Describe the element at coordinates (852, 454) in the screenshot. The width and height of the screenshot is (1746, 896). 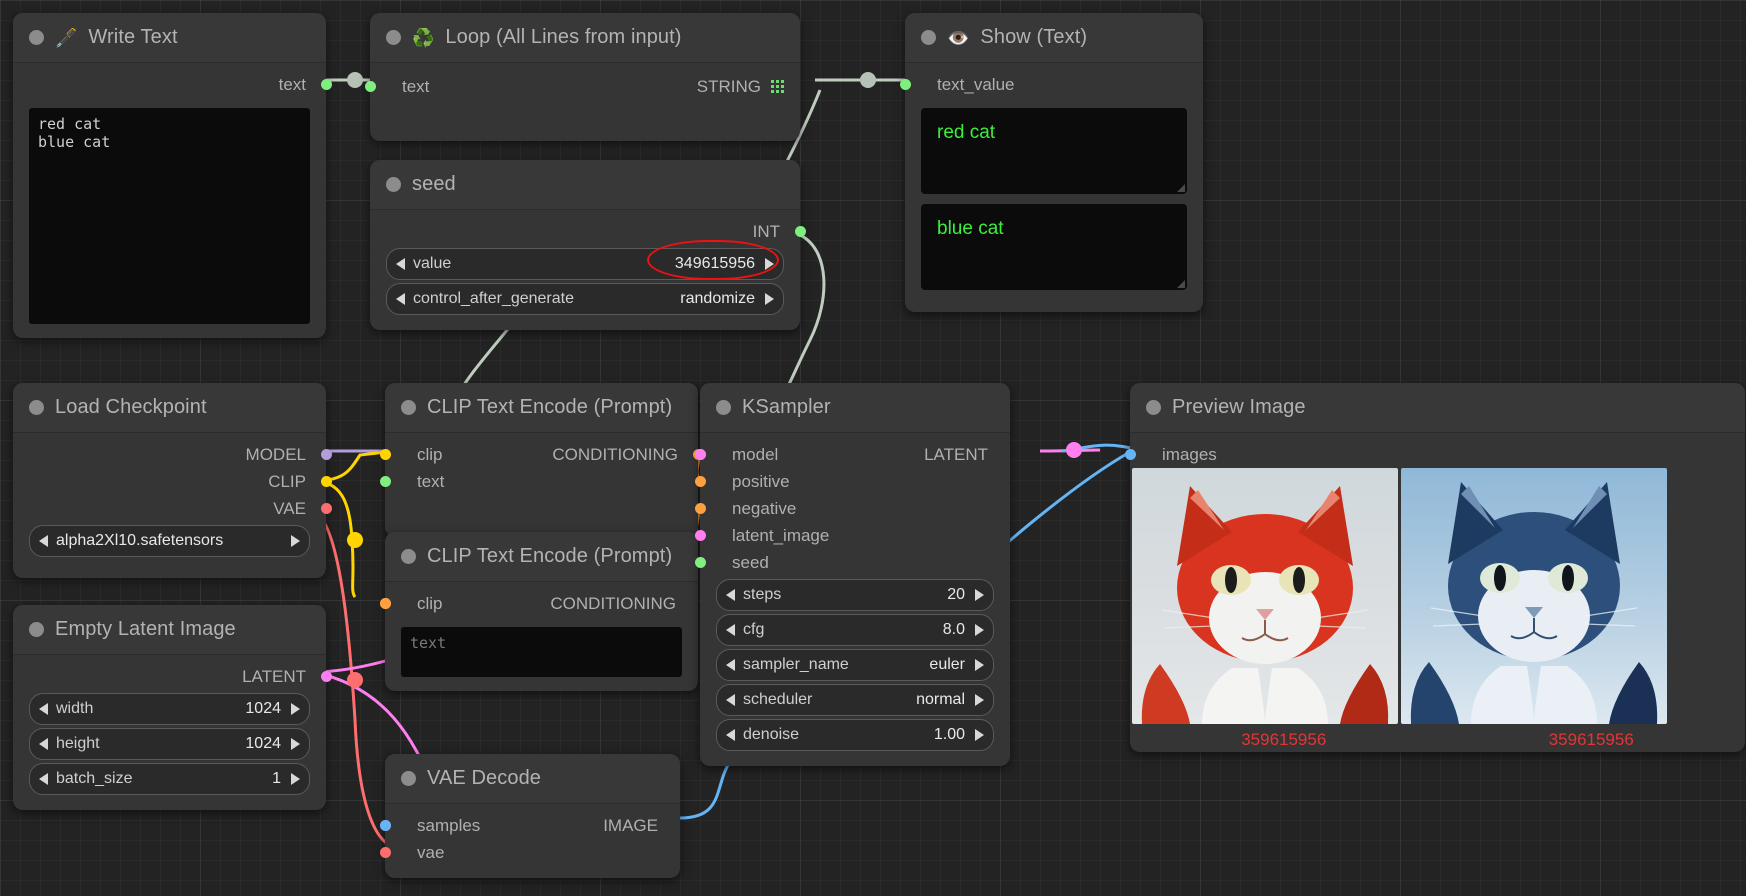
I see `input-slot-model: model LATENT` at that location.